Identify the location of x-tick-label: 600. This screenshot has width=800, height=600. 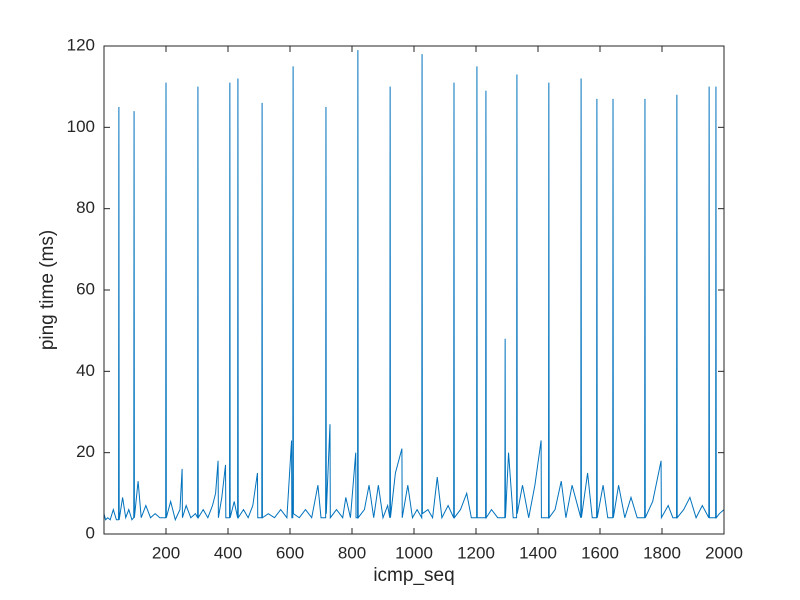
(290, 552).